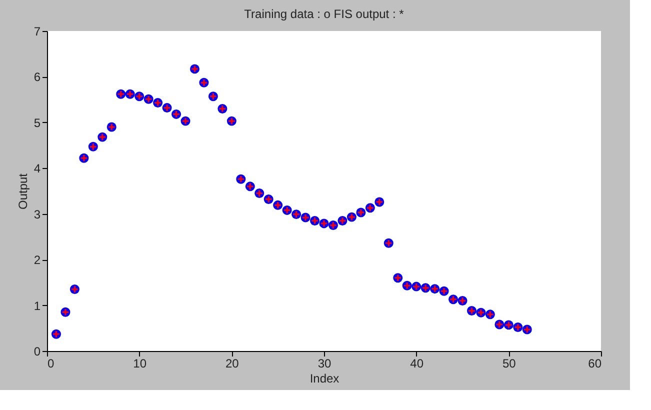  I want to click on x-tick-label: 40, so click(417, 363).